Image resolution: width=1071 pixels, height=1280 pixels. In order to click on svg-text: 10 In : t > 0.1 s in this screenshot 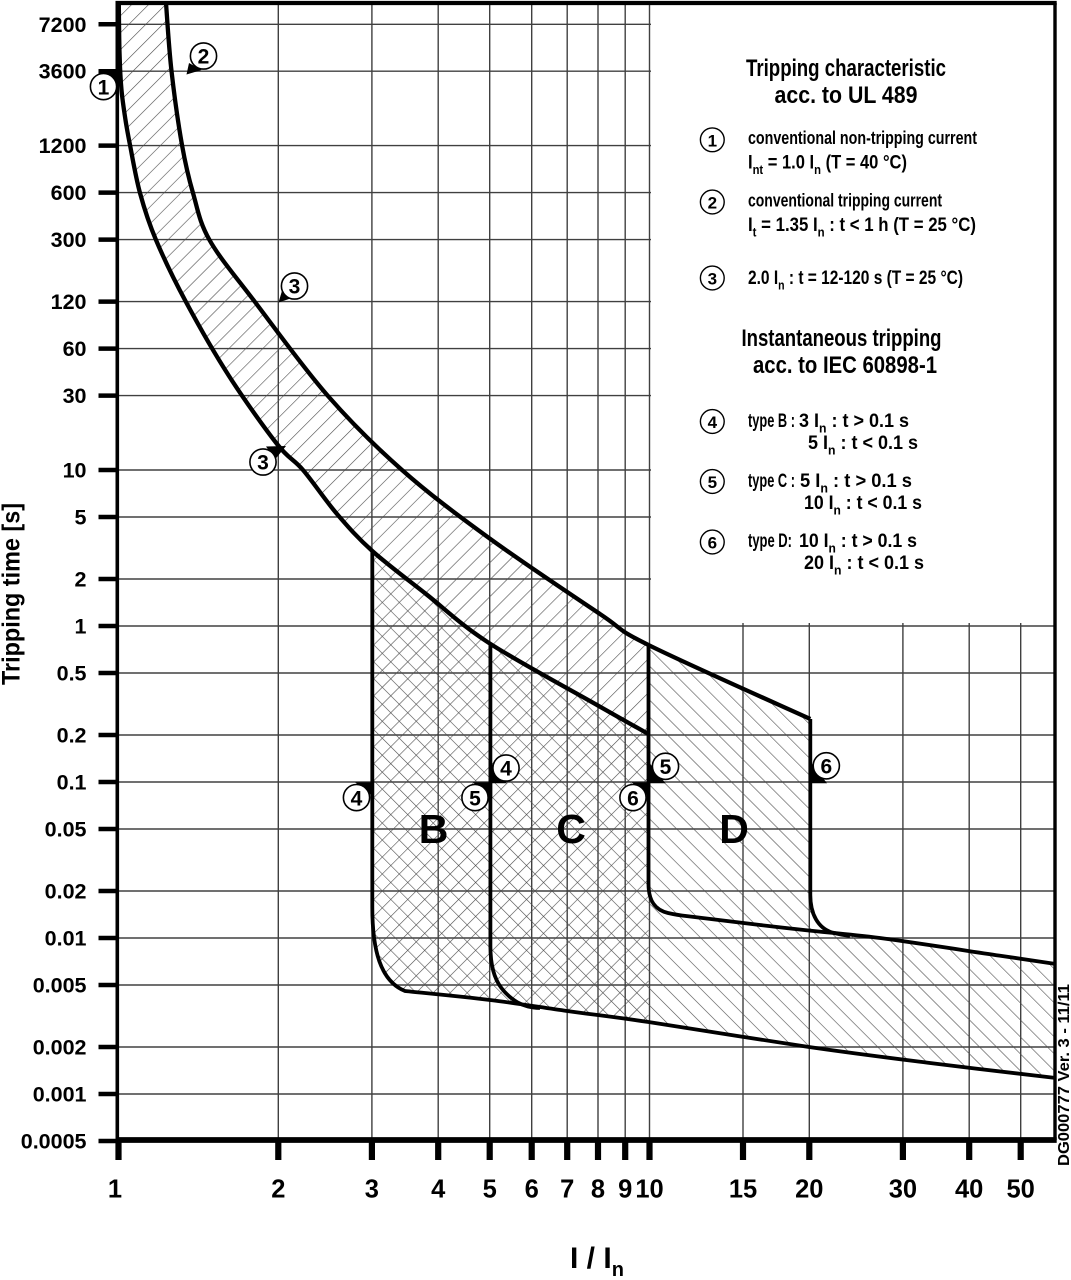, I will do `click(858, 543)`.